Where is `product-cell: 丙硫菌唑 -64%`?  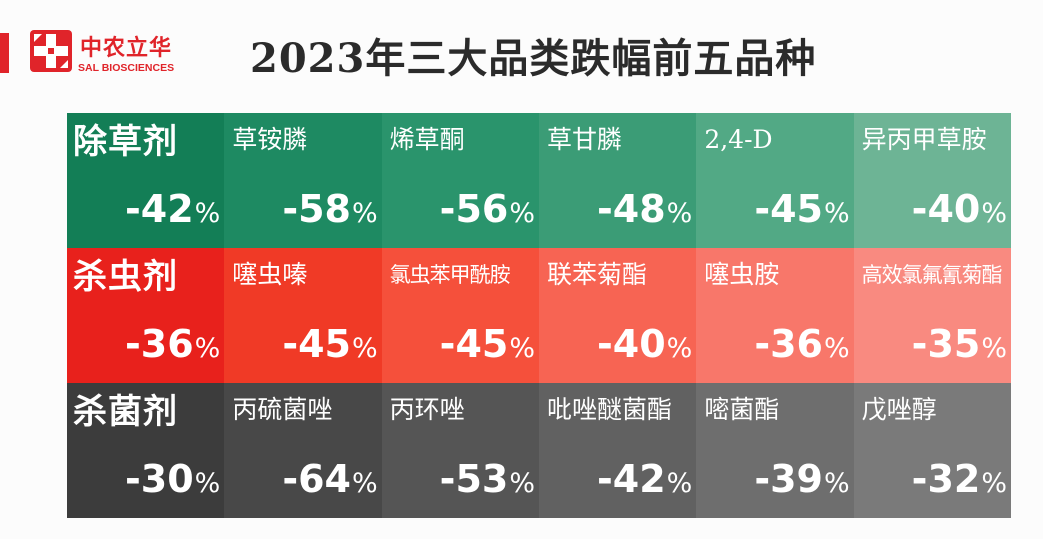 product-cell: 丙硫菌唑 -64% is located at coordinates (303, 450).